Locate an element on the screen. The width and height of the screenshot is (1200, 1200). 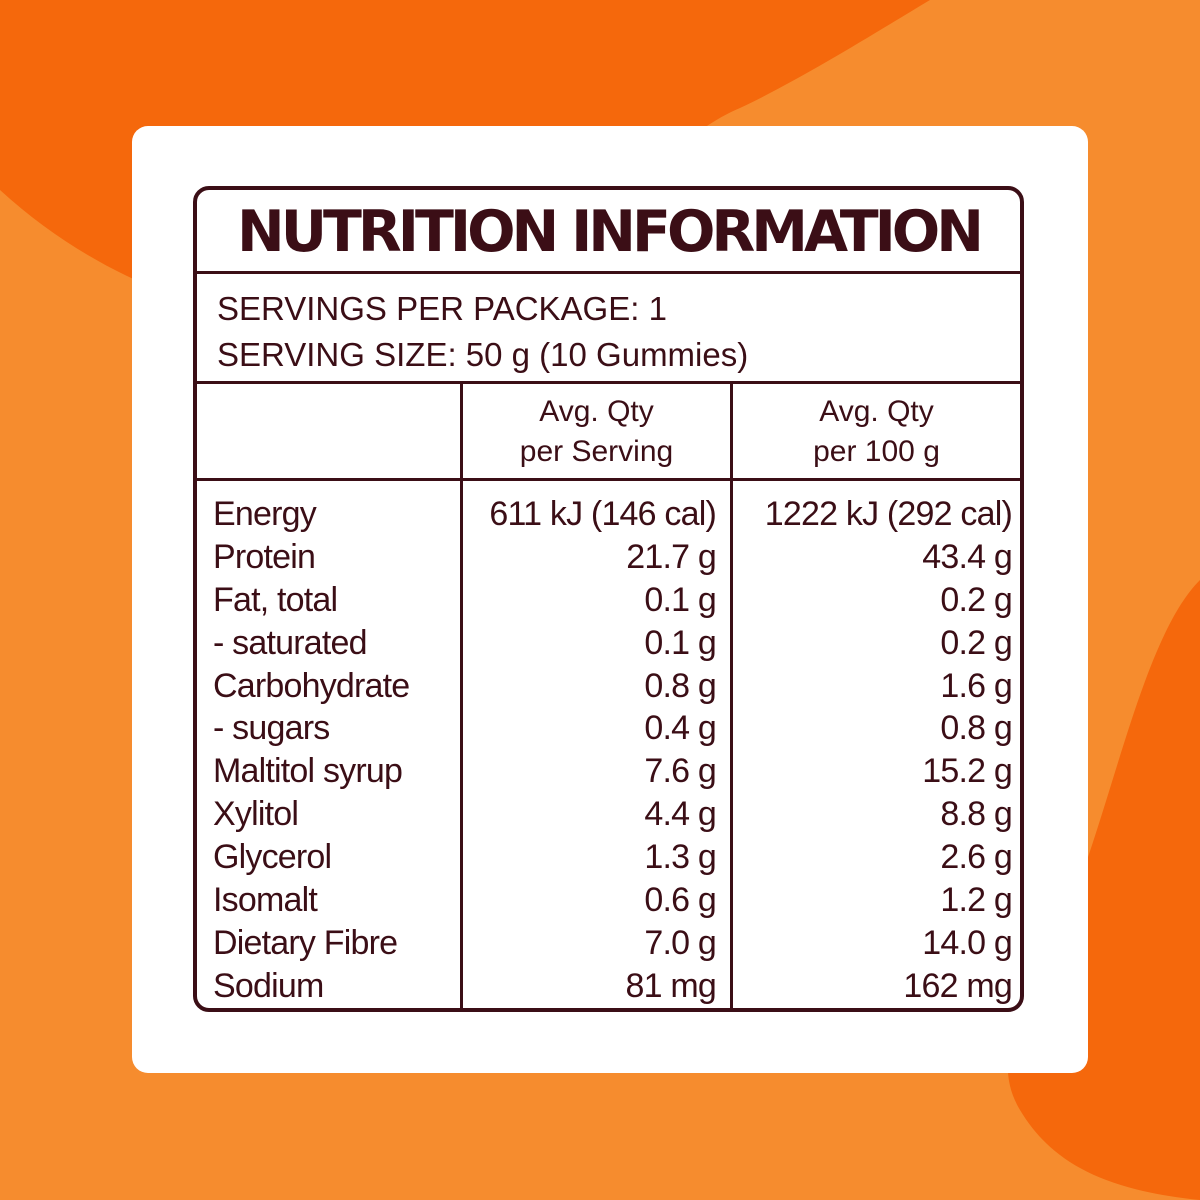
value-per-100g: 1222 kJ (292 cal) is located at coordinates (888, 514).